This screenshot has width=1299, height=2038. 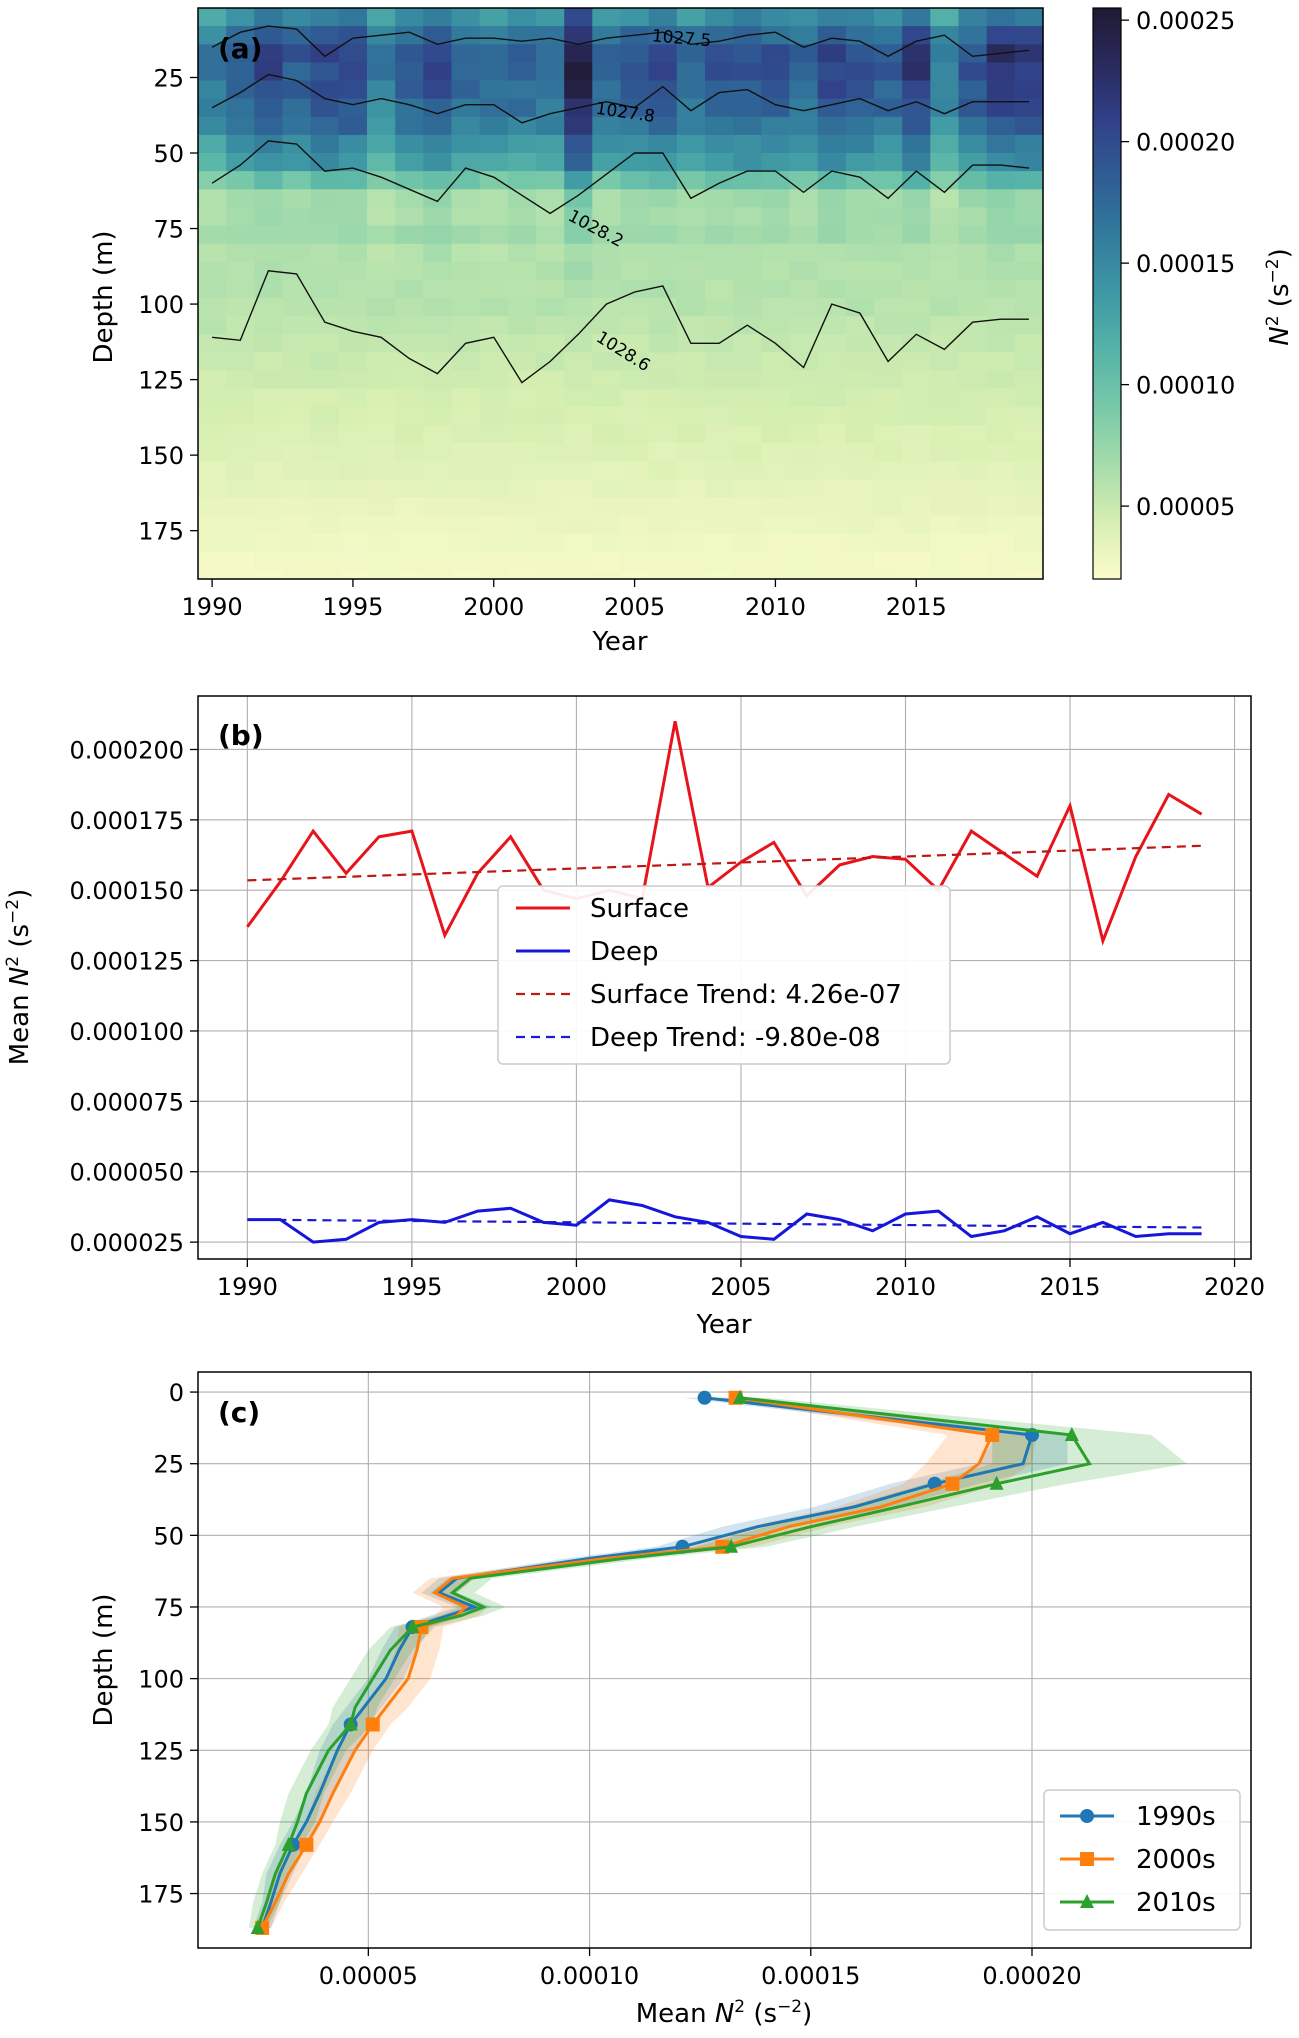 What do you see at coordinates (104, 296) in the screenshot?
I see `y-axis-label: Depth (m)` at bounding box center [104, 296].